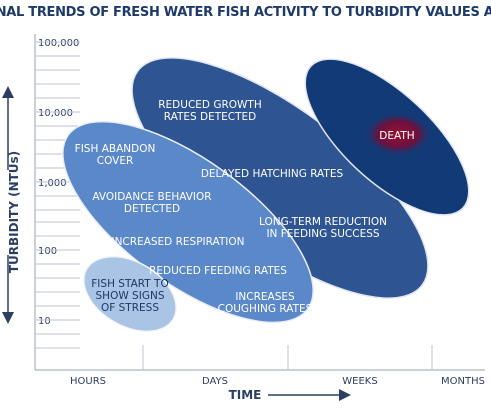  I want to click on y-tick-label: 10, so click(44, 321).